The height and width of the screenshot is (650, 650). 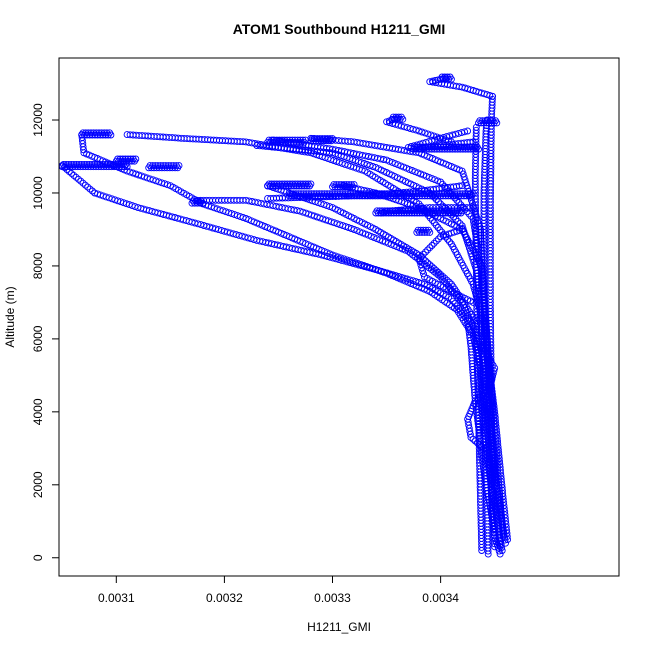 What do you see at coordinates (339, 29) in the screenshot?
I see `chart-title: ATOM1 Southbound H1211_GMI` at bounding box center [339, 29].